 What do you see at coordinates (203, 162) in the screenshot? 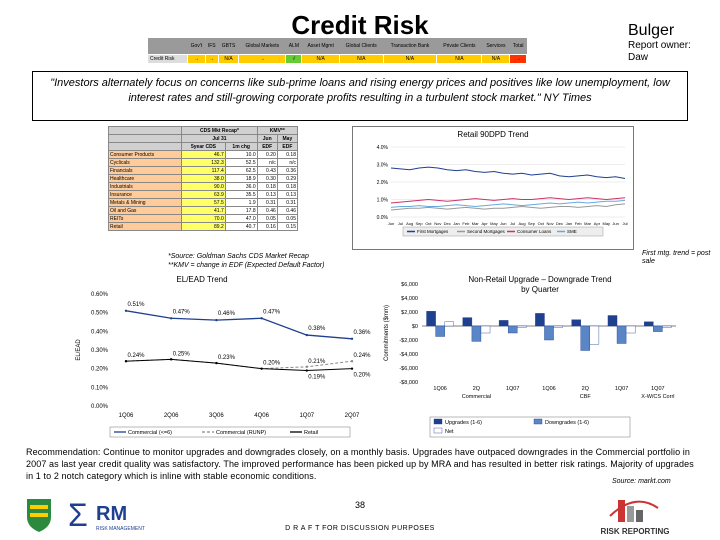
I see `cds-row: Cyclicals 132.3 52.5 n/c n/c` at bounding box center [203, 162].